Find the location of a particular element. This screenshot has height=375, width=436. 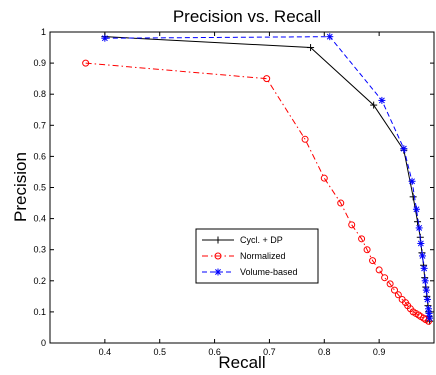

y-tick-label: 0.9 is located at coordinates (39, 63).